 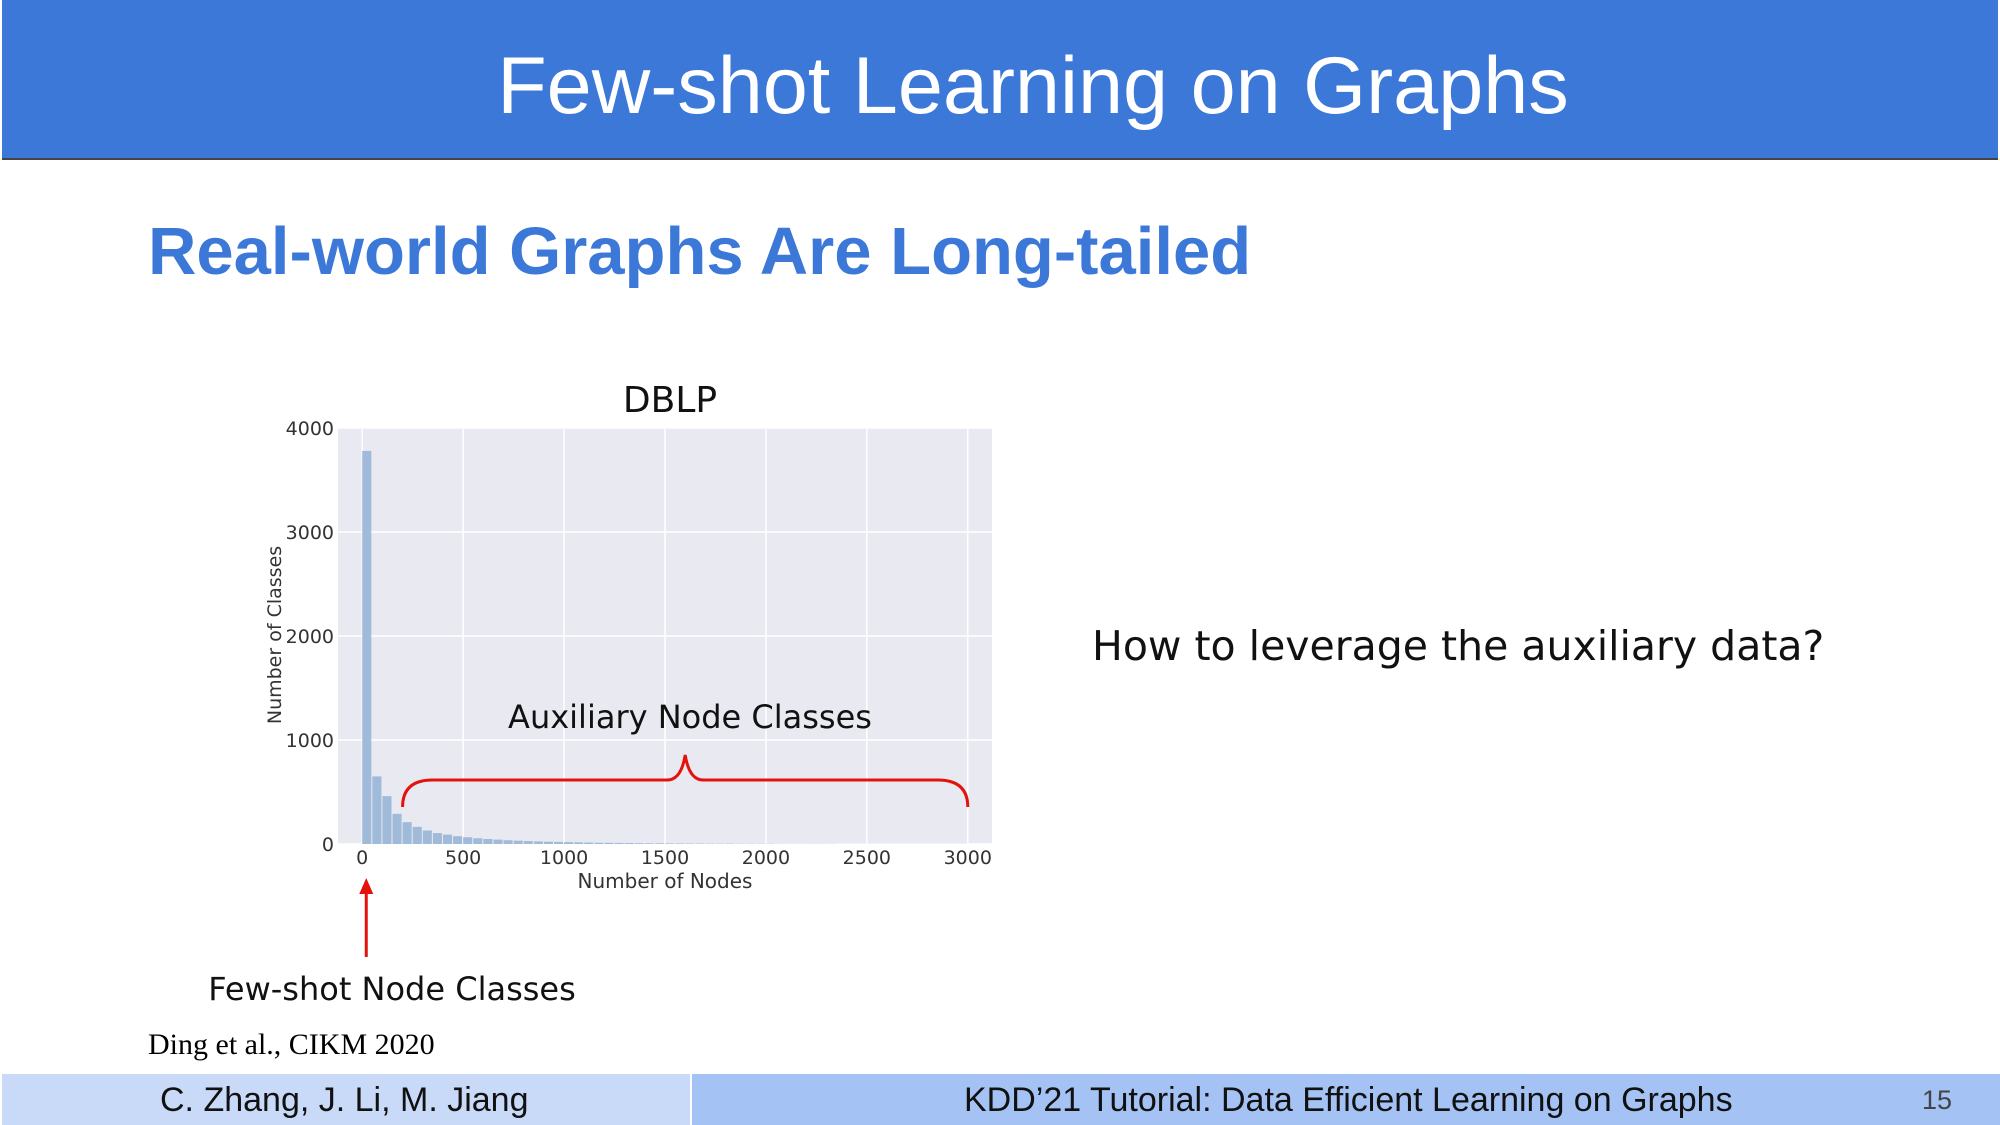 What do you see at coordinates (291, 1044) in the screenshot?
I see `citation: Ding et al., CIKM 2020` at bounding box center [291, 1044].